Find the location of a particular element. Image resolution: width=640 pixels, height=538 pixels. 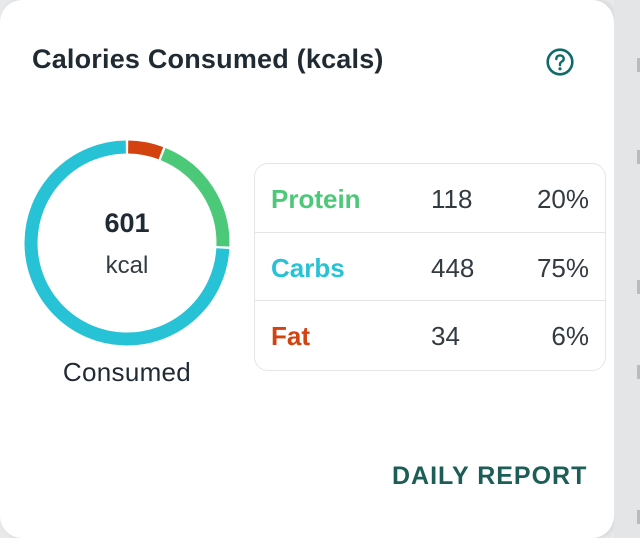

macro-name: Protein is located at coordinates (316, 199).